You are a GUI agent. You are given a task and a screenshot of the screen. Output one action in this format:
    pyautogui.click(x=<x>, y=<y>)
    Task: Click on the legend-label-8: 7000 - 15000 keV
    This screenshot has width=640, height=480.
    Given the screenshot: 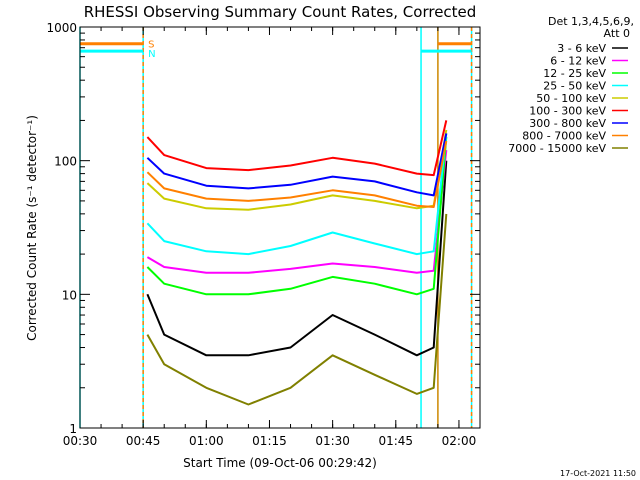 What is the action you would take?
    pyautogui.click(x=557, y=148)
    